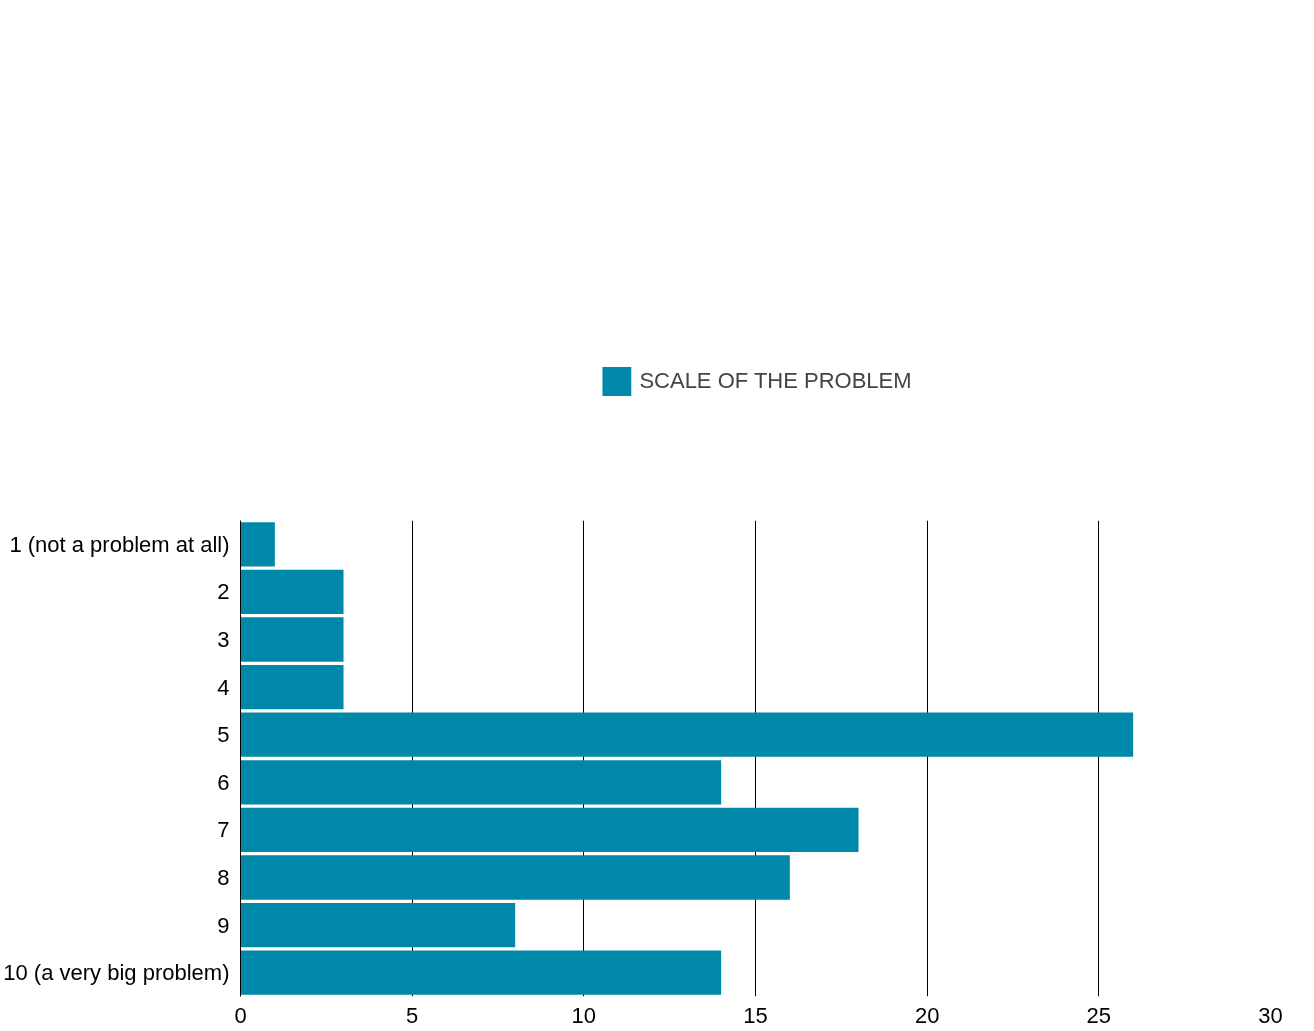 This screenshot has height=1031, width=1314. Describe the element at coordinates (1099, 1015) in the screenshot. I see `x-tick-label: 25` at that location.